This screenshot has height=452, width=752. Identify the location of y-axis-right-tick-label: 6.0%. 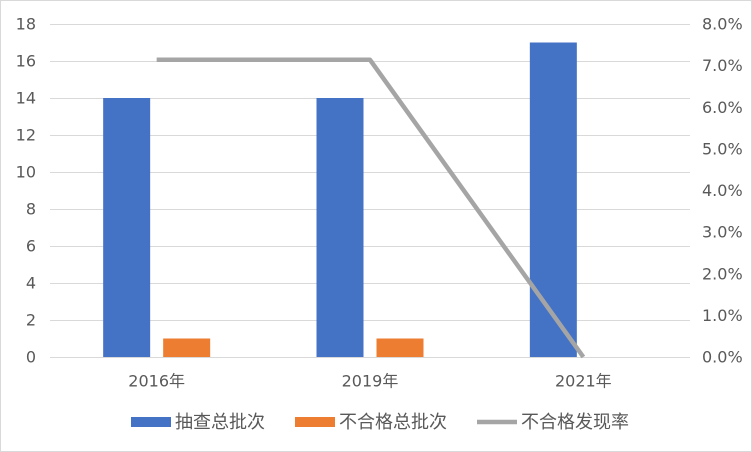
(722, 107).